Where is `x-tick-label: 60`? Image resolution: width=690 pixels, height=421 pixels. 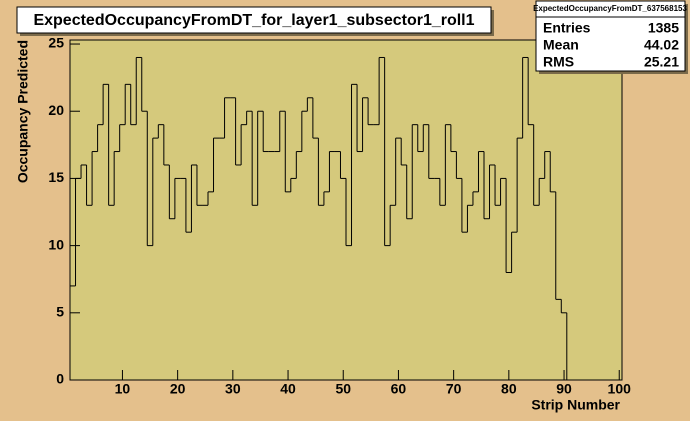
x-tick-label: 60 is located at coordinates (399, 389).